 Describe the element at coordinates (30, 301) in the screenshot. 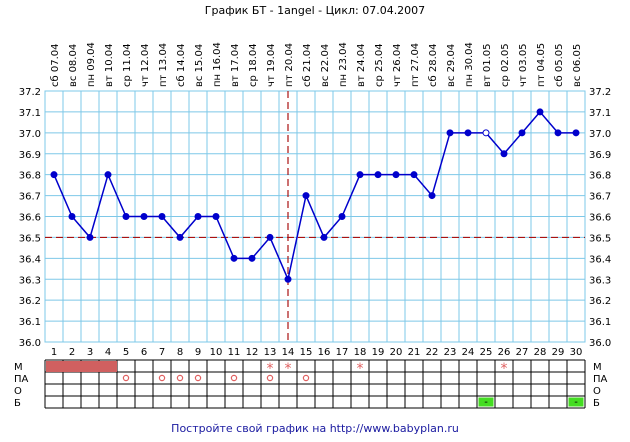

I see `y-tick-label-left: 36.2` at that location.